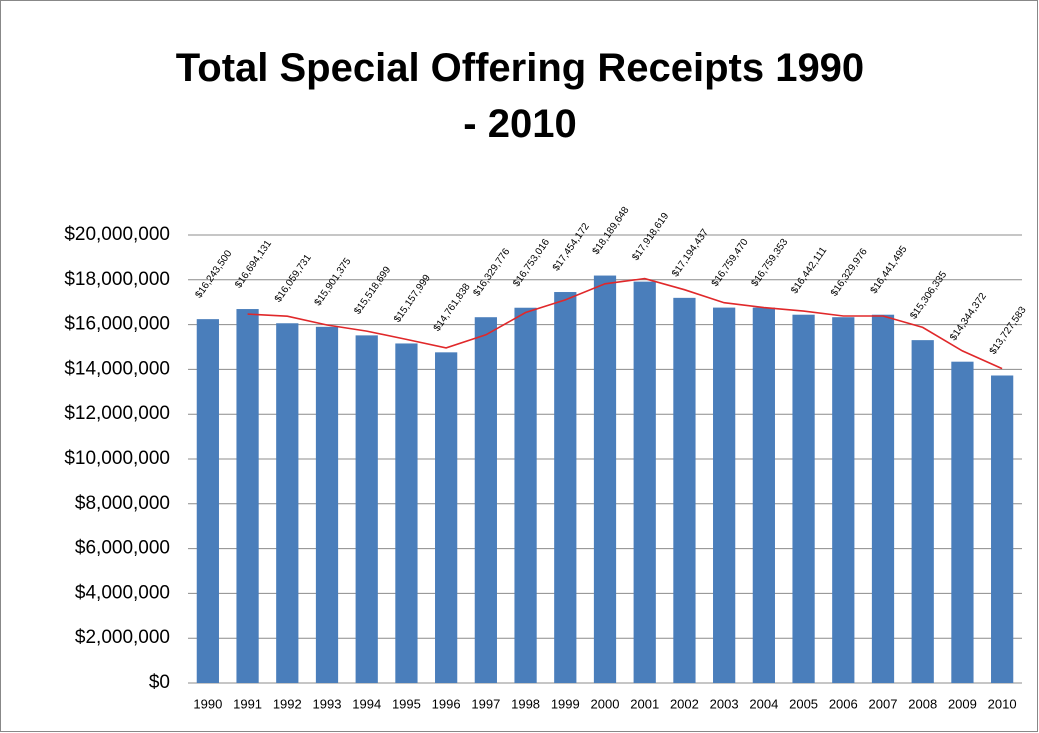 Image resolution: width=1039 pixels, height=733 pixels. I want to click on x-tick-label: 1993, so click(327, 703).